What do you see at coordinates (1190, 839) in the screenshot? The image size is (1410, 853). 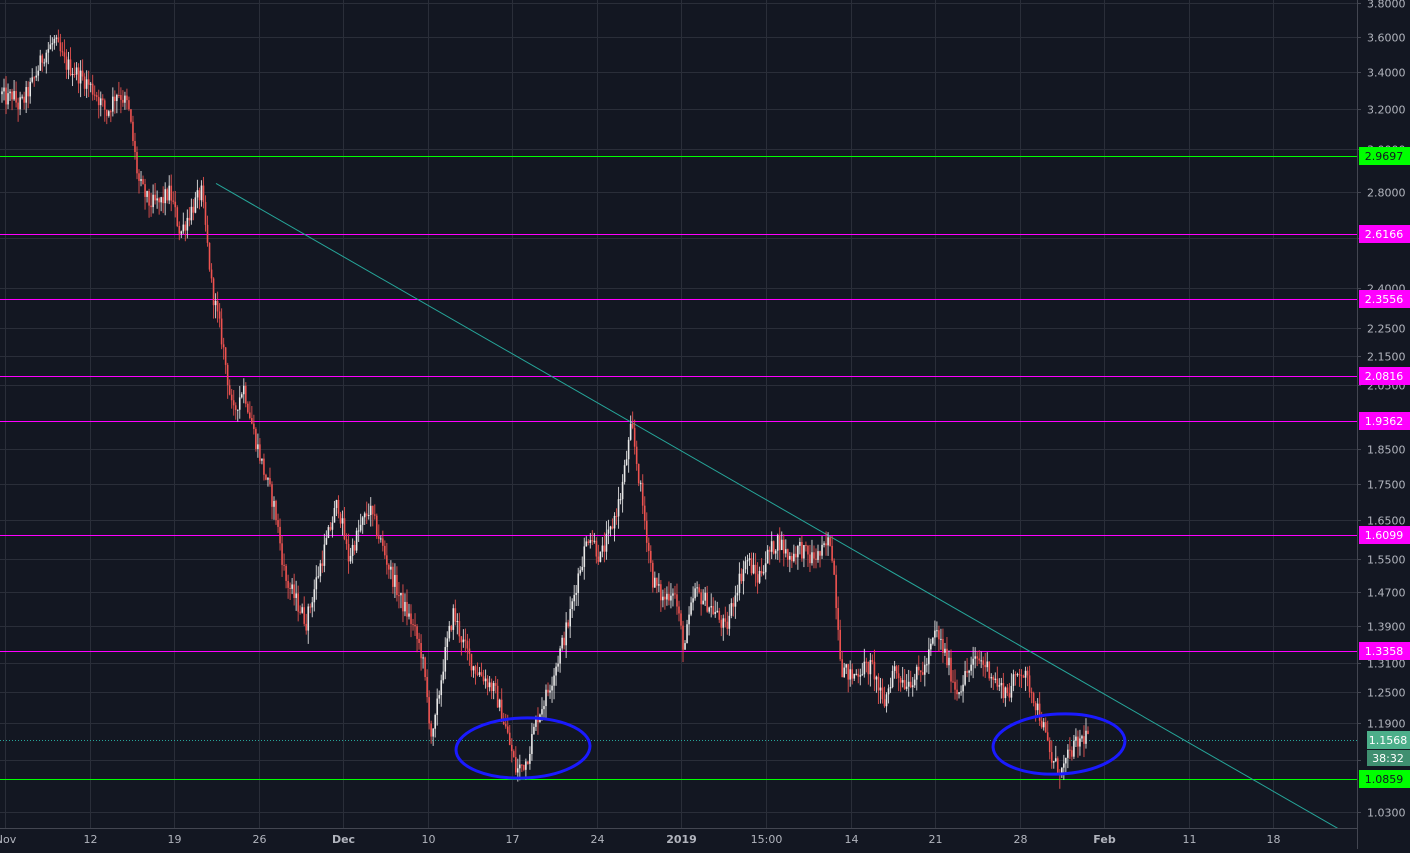 I see `time-tick-label: 11` at bounding box center [1190, 839].